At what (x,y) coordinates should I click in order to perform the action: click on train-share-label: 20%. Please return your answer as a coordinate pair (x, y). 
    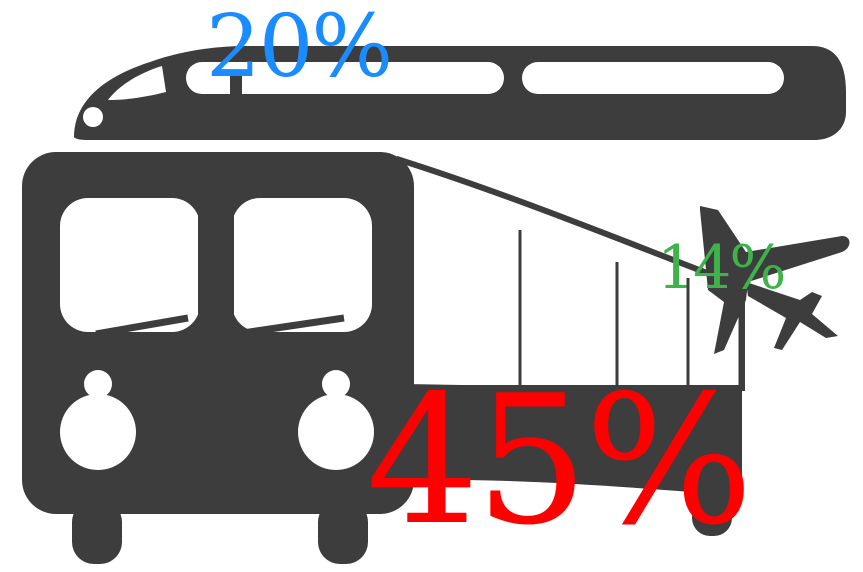
    Looking at the image, I should click on (299, 48).